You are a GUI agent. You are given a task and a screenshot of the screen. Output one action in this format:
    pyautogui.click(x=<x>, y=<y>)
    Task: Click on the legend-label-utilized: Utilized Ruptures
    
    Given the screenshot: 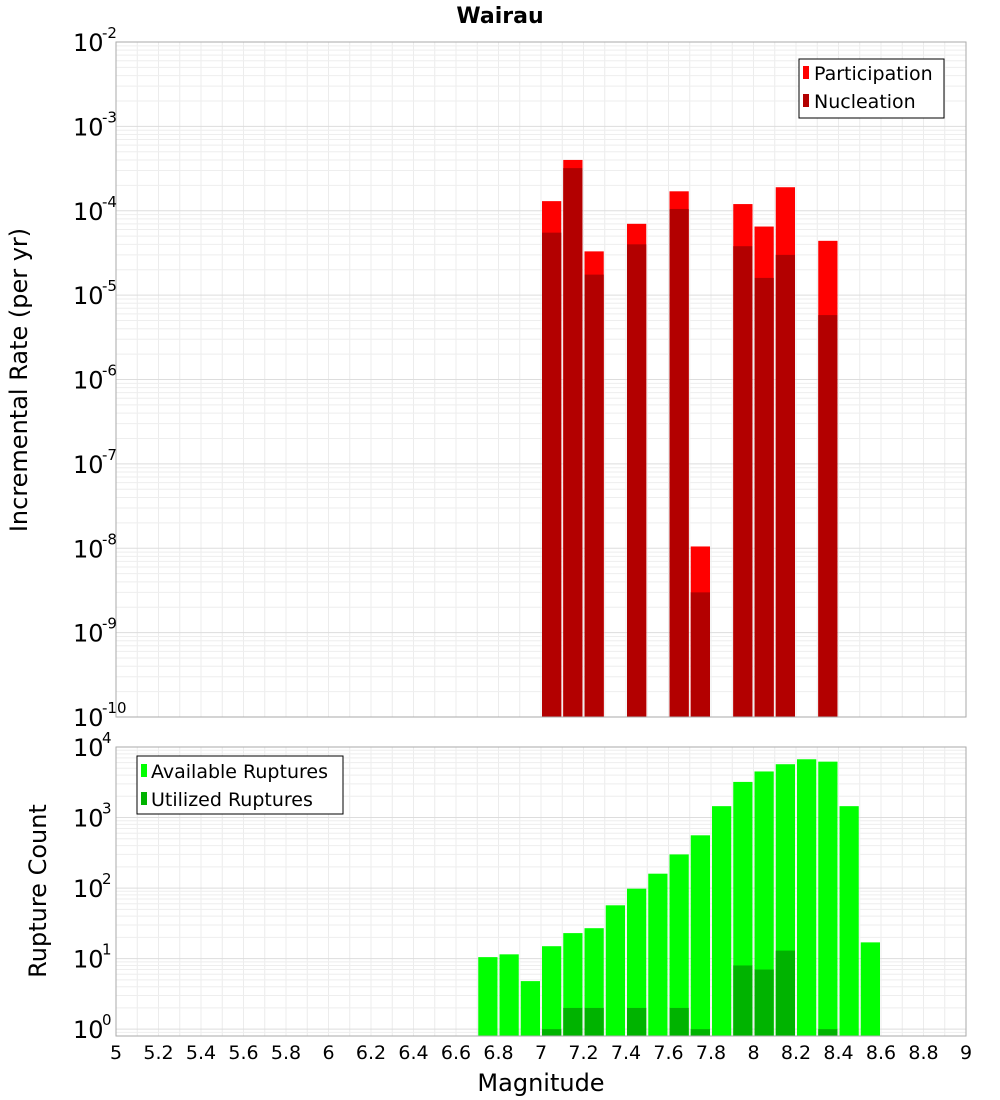 What is the action you would take?
    pyautogui.click(x=232, y=800)
    